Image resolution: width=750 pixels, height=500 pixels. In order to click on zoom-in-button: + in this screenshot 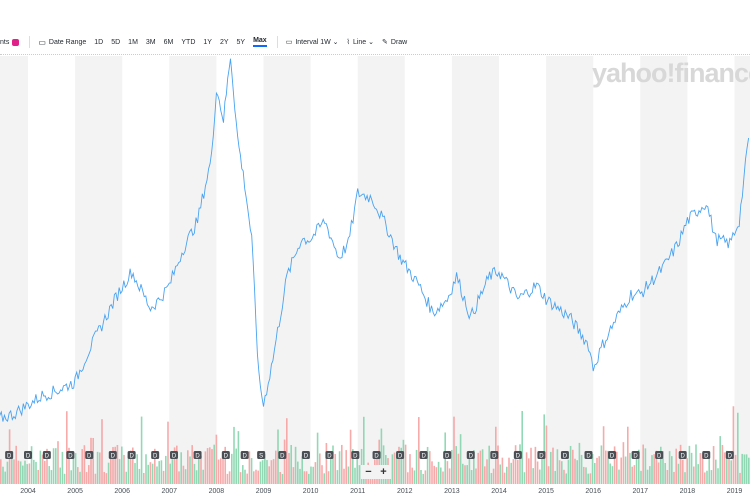, I will do `click(383, 472)`.